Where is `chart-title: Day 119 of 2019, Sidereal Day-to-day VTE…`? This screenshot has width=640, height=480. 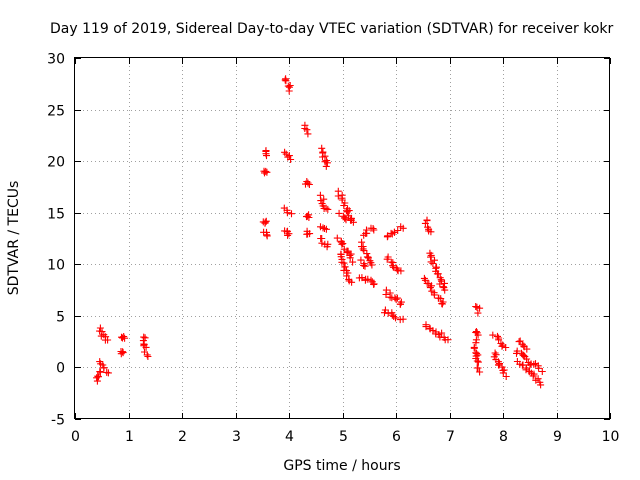 chart-title: Day 119 of 2019, Sidereal Day-to-day VTE… is located at coordinates (331, 29).